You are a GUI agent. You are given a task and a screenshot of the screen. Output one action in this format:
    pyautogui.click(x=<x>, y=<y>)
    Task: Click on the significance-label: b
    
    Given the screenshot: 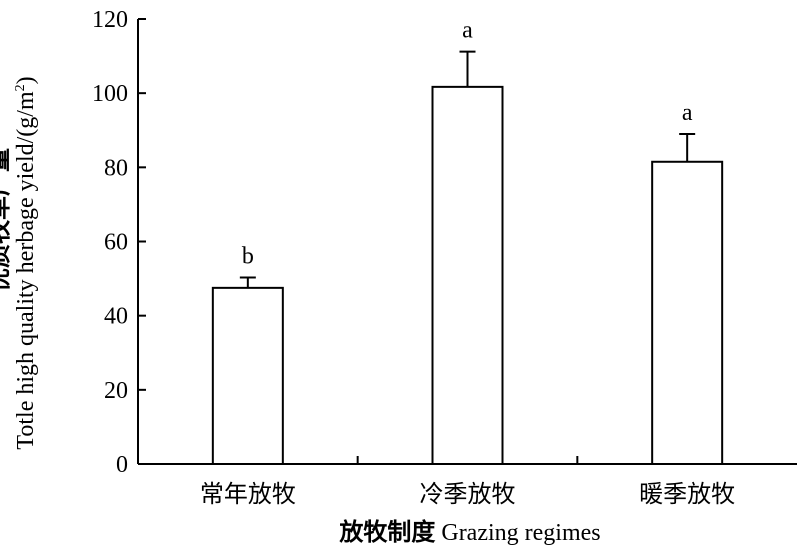 What is the action you would take?
    pyautogui.click(x=248, y=256)
    